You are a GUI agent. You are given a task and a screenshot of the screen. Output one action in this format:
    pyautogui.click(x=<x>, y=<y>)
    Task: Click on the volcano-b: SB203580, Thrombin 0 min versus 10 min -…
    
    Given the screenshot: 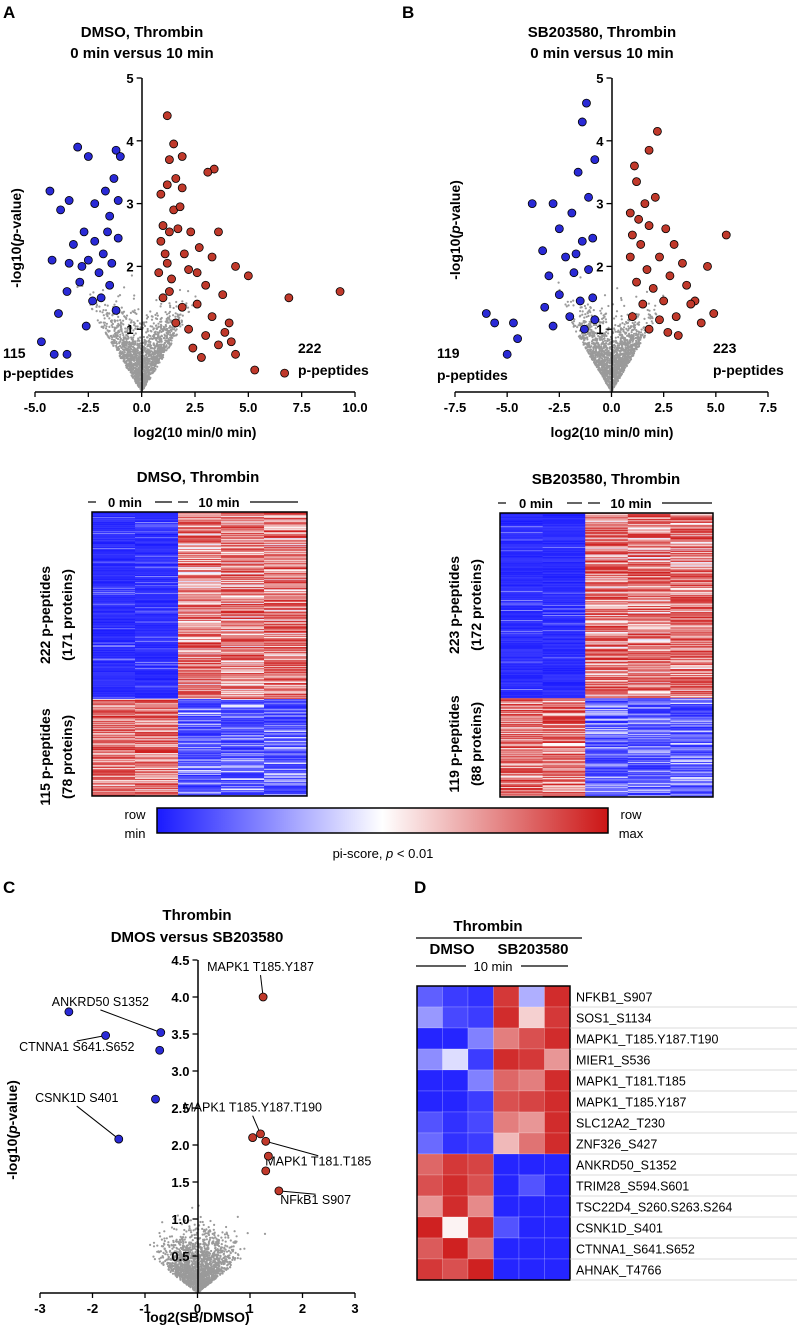 What is the action you would take?
    pyautogui.click(x=610, y=232)
    